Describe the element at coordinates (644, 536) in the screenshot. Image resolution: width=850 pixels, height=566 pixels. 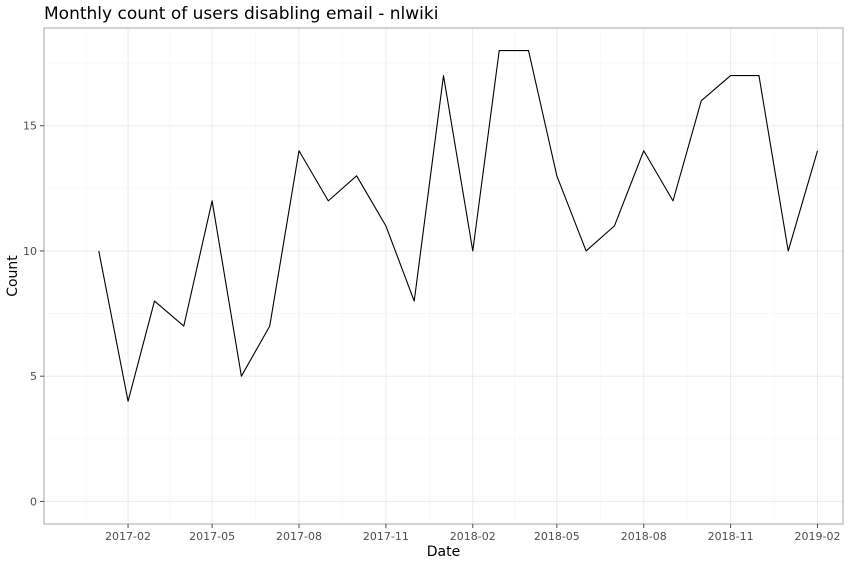
I see `x-tick-label: 2018-08` at that location.